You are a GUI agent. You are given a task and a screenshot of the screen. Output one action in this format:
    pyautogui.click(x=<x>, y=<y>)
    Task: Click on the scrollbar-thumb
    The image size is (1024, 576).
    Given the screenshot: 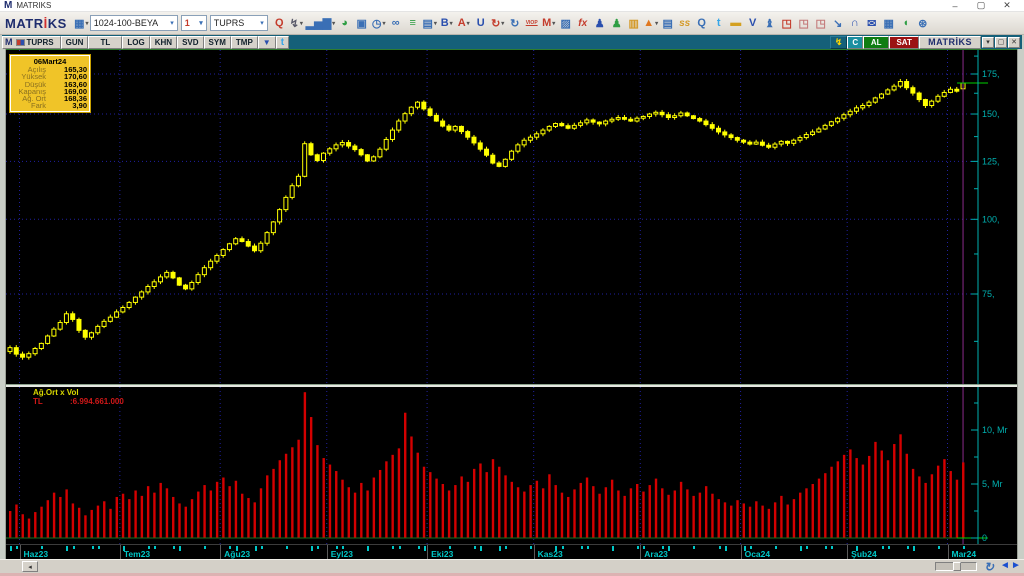 What is the action you would take?
    pyautogui.click(x=957, y=566)
    